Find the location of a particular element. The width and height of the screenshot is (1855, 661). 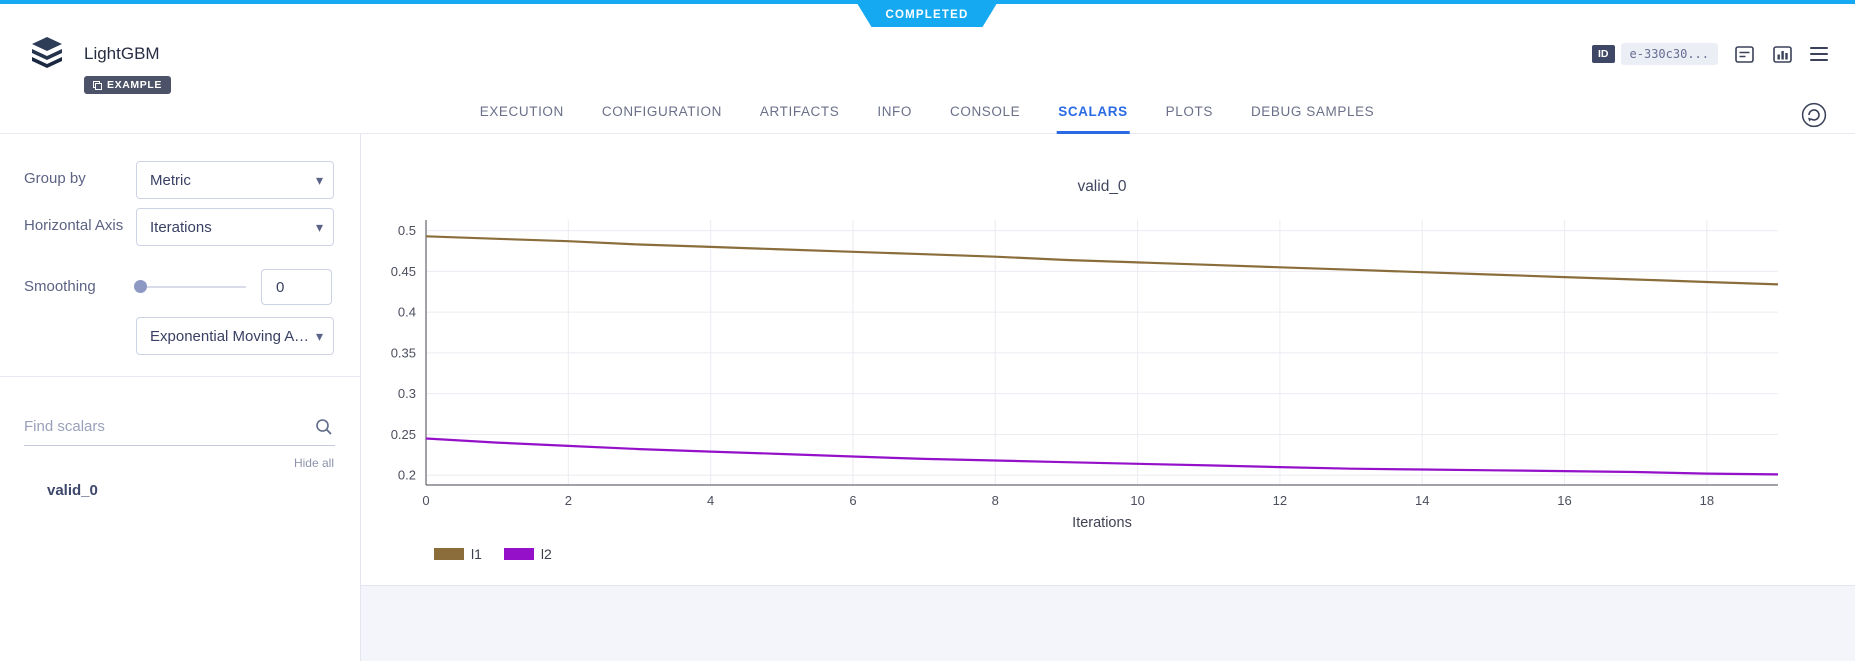

legend-swatch-l2 is located at coordinates (518, 554).